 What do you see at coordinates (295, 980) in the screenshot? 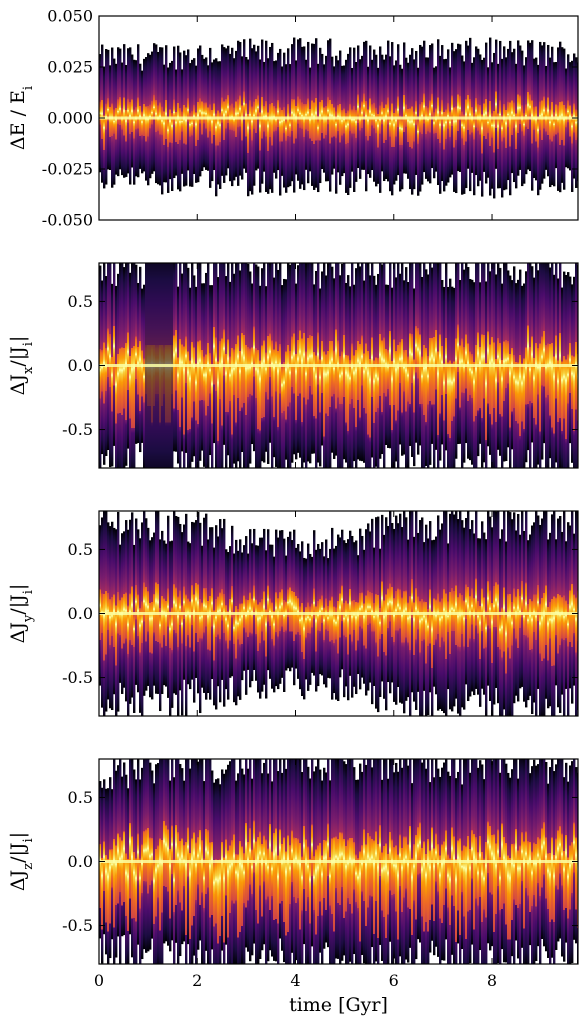
I see `x-tick-label: 4` at bounding box center [295, 980].